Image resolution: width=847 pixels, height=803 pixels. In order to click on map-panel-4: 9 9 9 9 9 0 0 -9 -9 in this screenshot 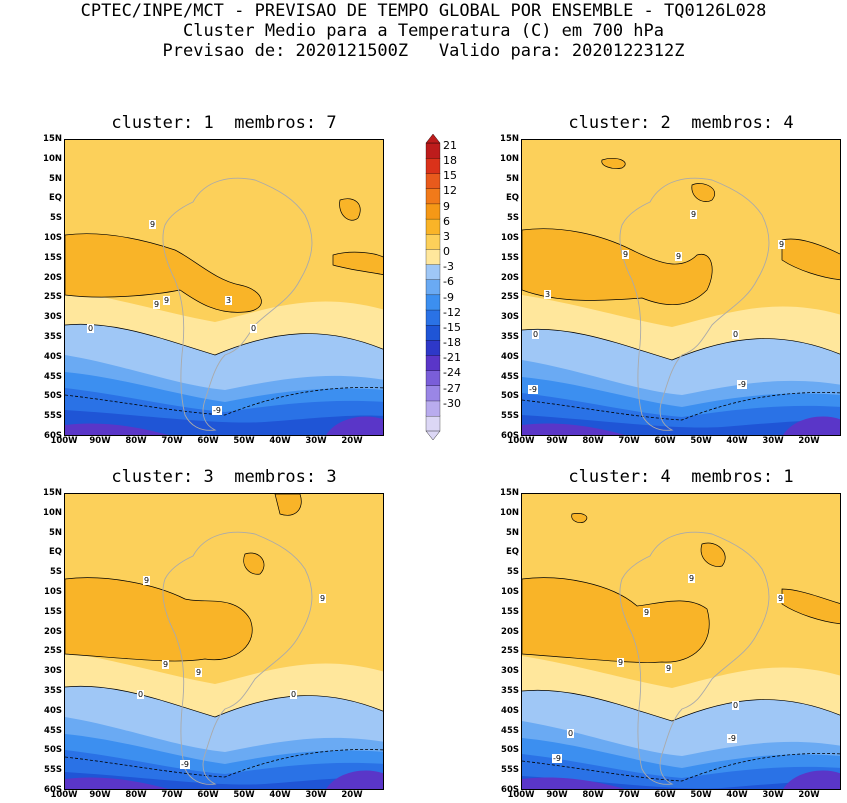, I will do `click(681, 641)`.